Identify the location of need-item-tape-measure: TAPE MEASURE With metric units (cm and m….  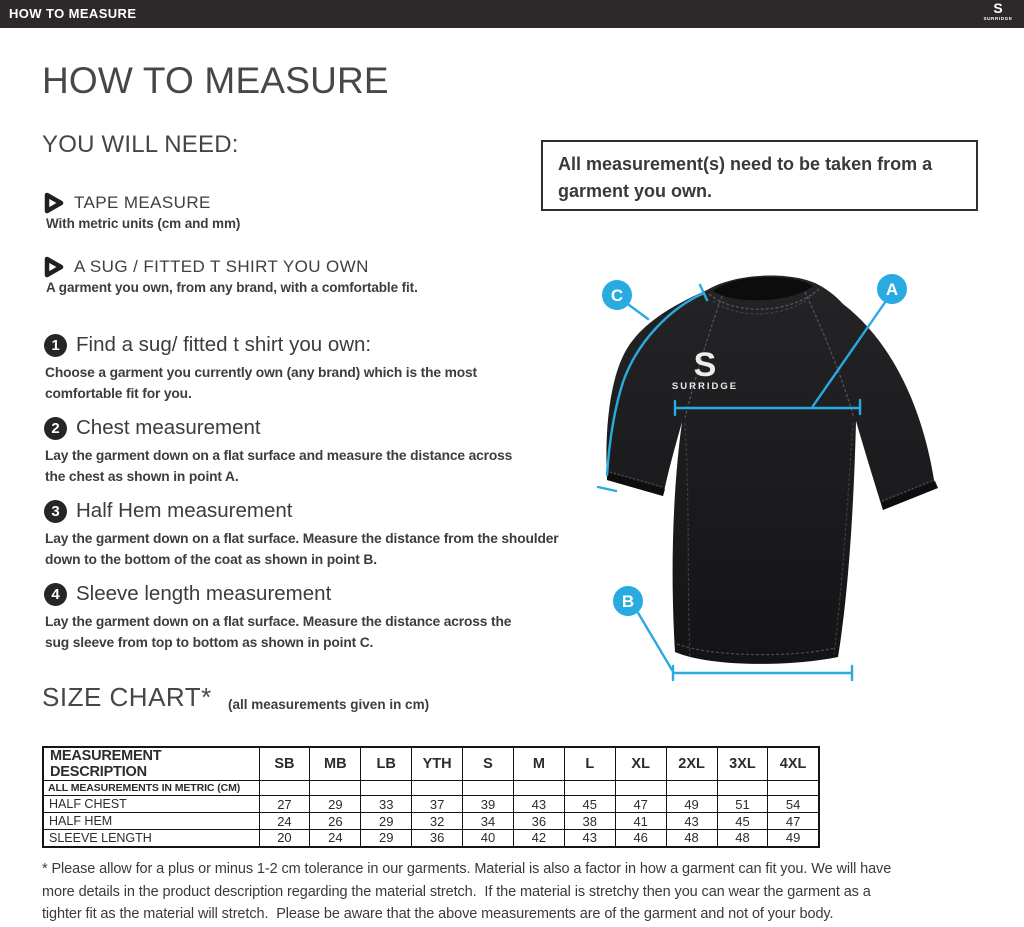
(142, 211).